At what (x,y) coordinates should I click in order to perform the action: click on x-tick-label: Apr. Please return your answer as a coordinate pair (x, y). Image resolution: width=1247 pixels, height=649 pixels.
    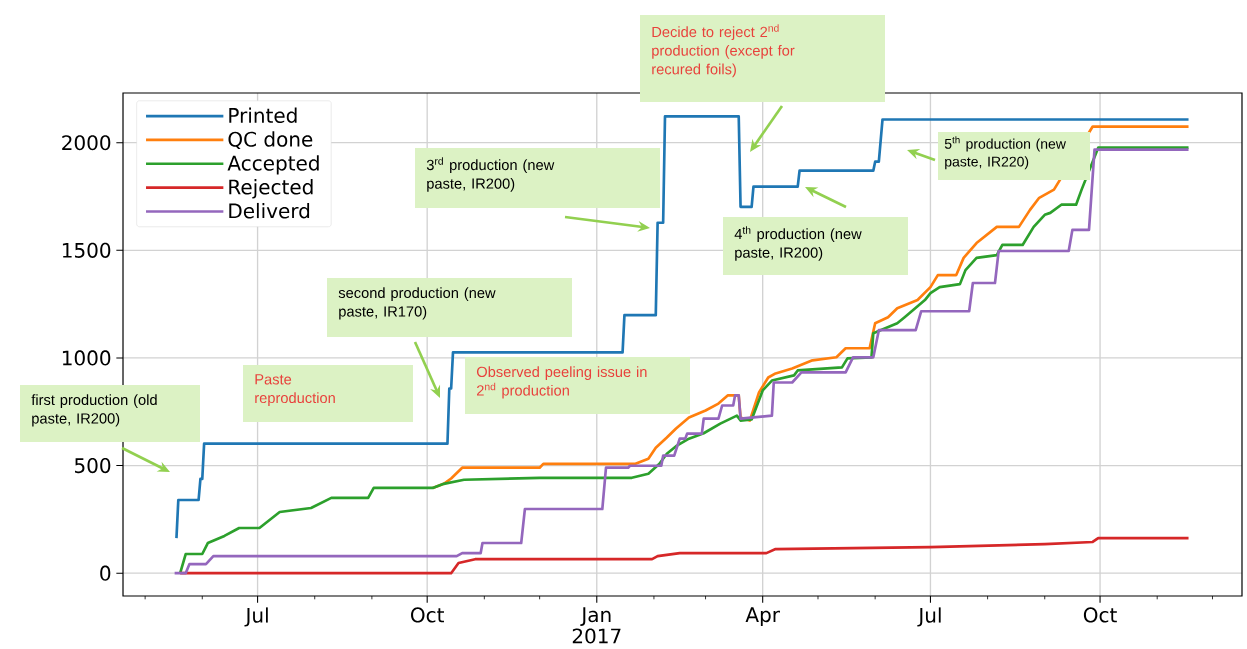
    Looking at the image, I should click on (762, 617).